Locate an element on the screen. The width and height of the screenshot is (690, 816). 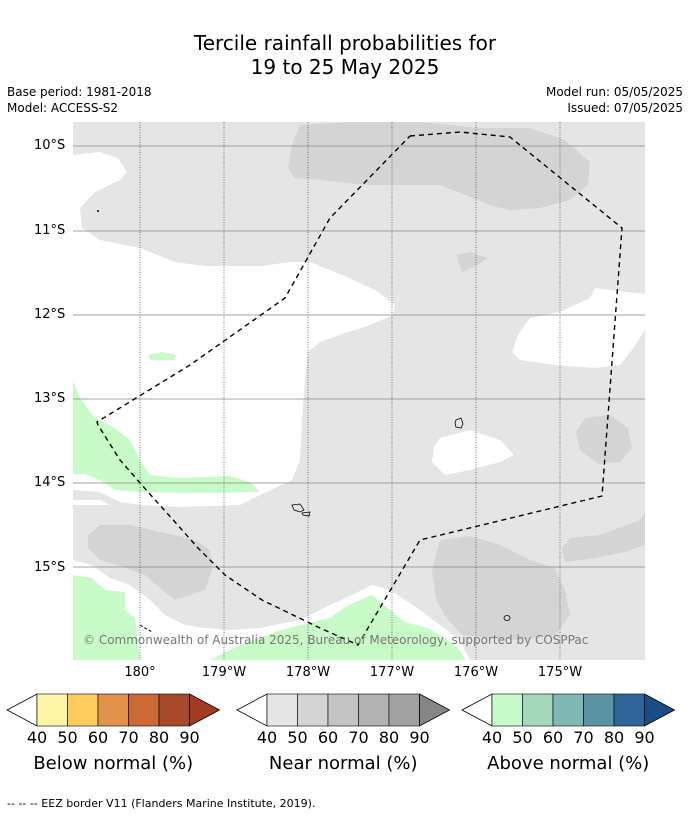
colorbar-label: Near normal (%) is located at coordinates (343, 763).